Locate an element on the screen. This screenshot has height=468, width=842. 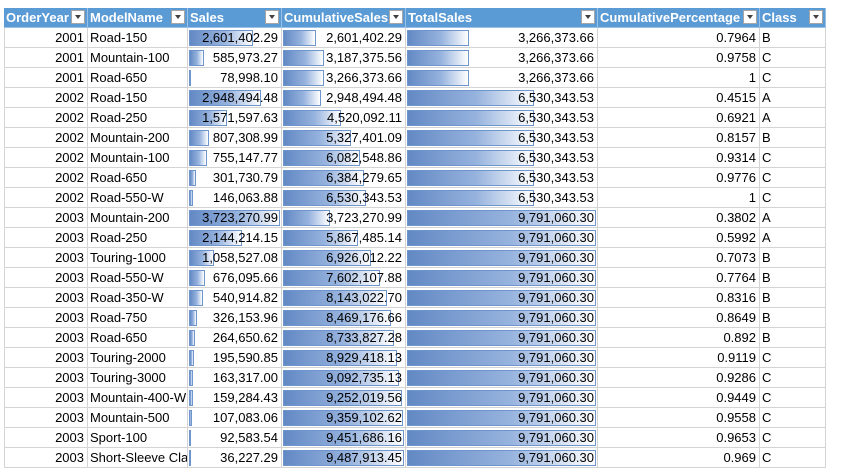
cell-sales: 326,153.96 is located at coordinates (235, 318).